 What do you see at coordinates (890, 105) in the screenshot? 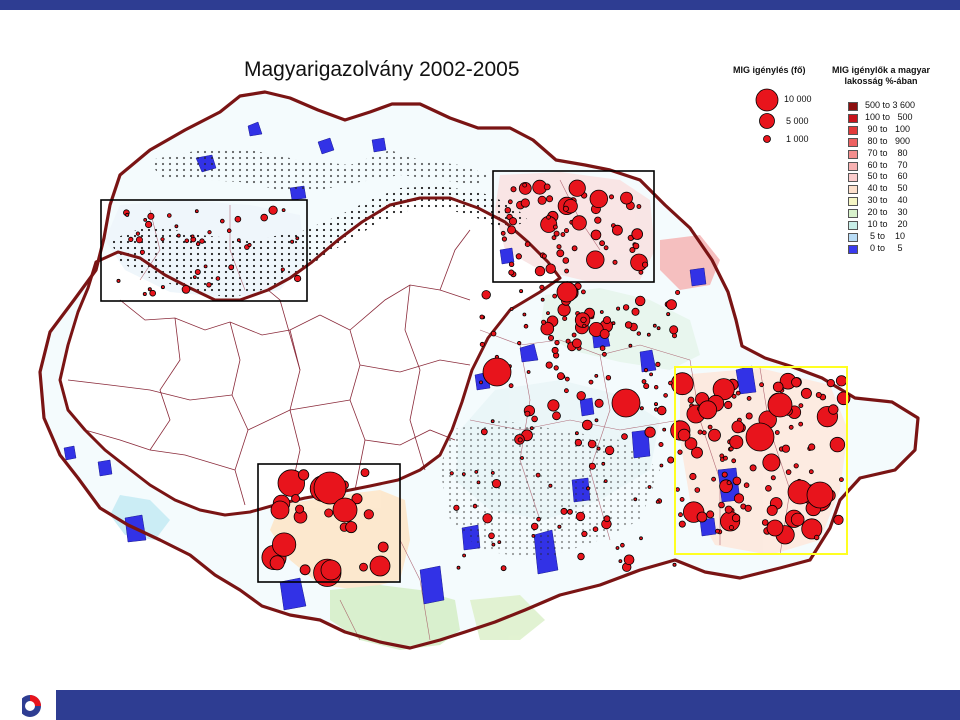
I see `legend-class-label: 500 to 3 600` at bounding box center [890, 105].